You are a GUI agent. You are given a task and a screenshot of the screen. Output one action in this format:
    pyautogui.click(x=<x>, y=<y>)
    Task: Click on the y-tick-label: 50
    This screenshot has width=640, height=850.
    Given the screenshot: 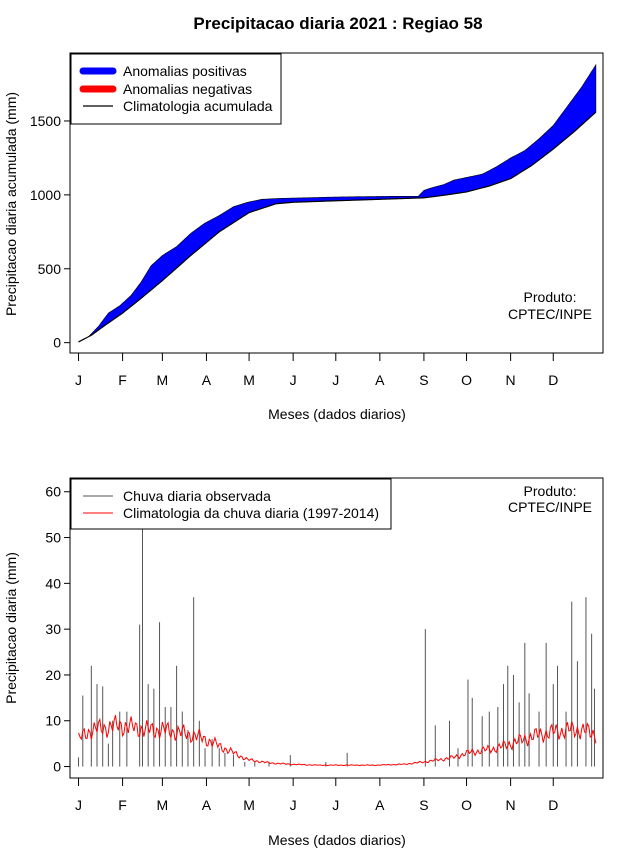 What is the action you would take?
    pyautogui.click(x=53, y=538)
    